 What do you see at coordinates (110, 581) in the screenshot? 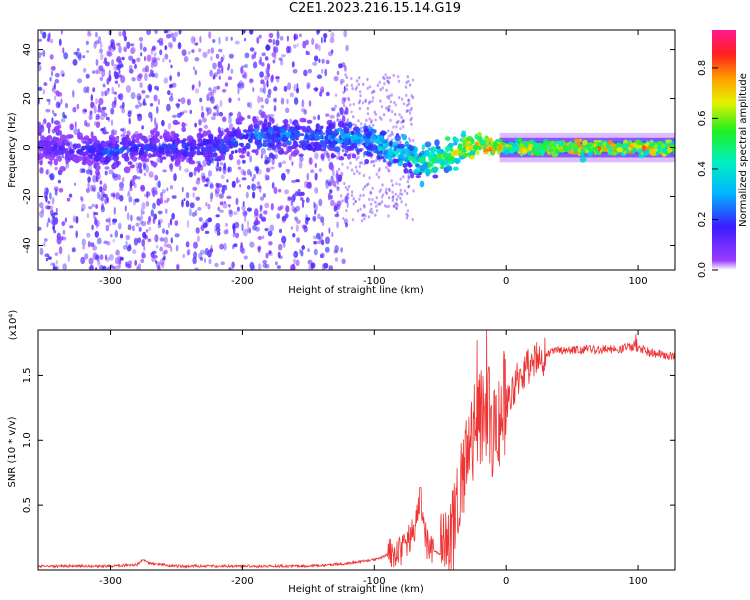
I see `snr-x-tick-label: -300` at bounding box center [110, 581].